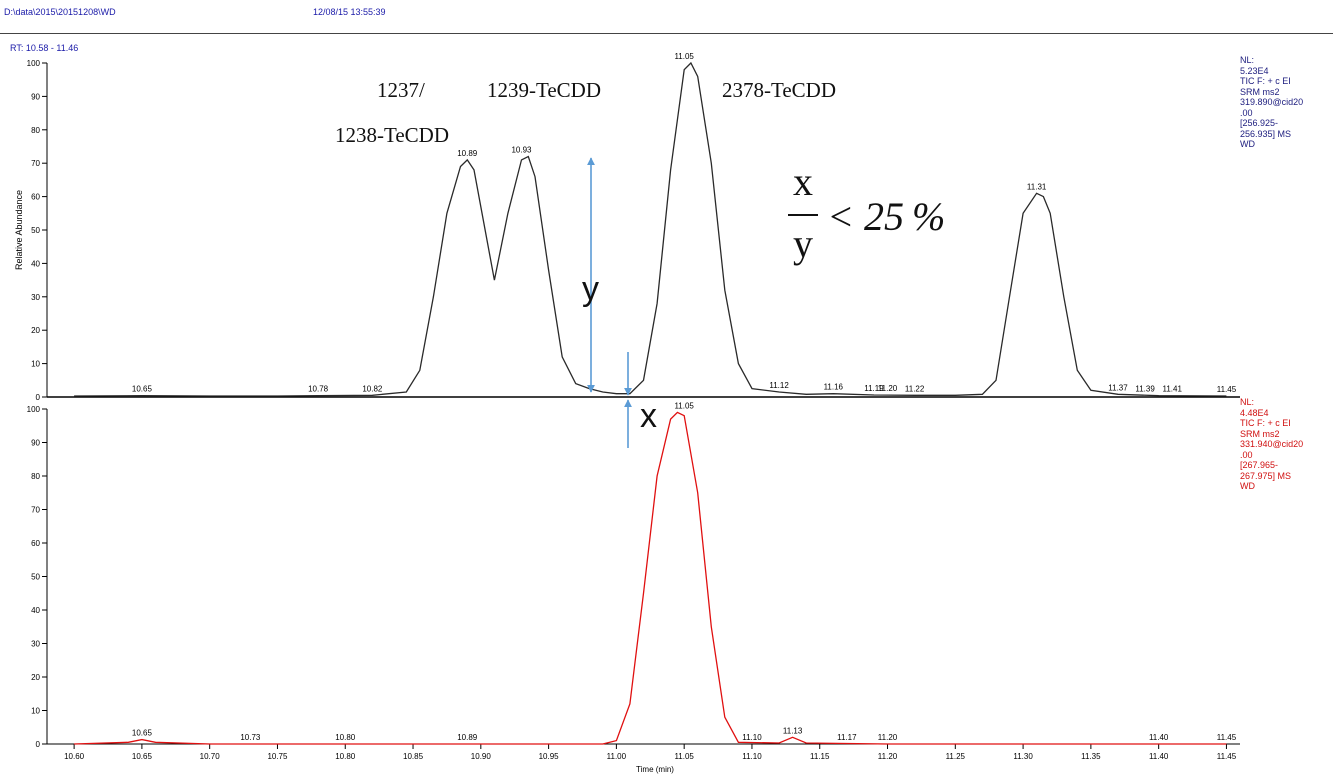  Describe the element at coordinates (1254, 412) in the screenshot. I see `trace-info-line: 4.48E4` at that location.